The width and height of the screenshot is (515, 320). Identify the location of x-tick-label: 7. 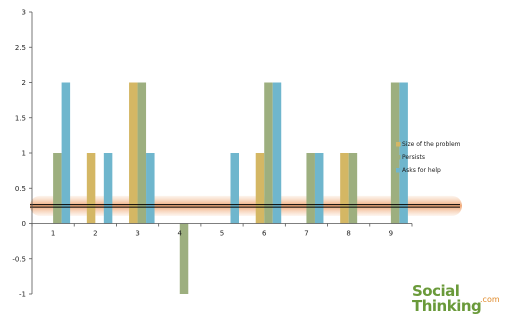
(306, 234).